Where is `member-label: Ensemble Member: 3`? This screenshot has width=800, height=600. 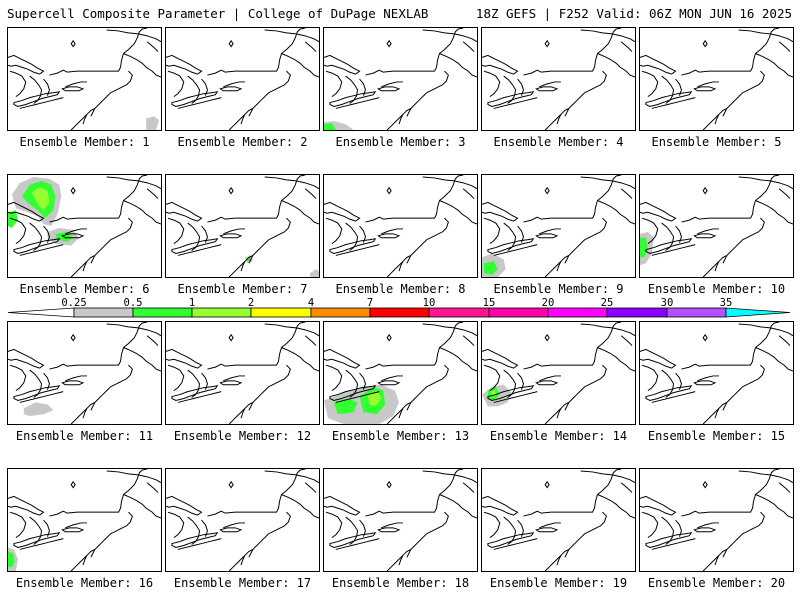
member-label: Ensemble Member: 3 is located at coordinates (400, 142).